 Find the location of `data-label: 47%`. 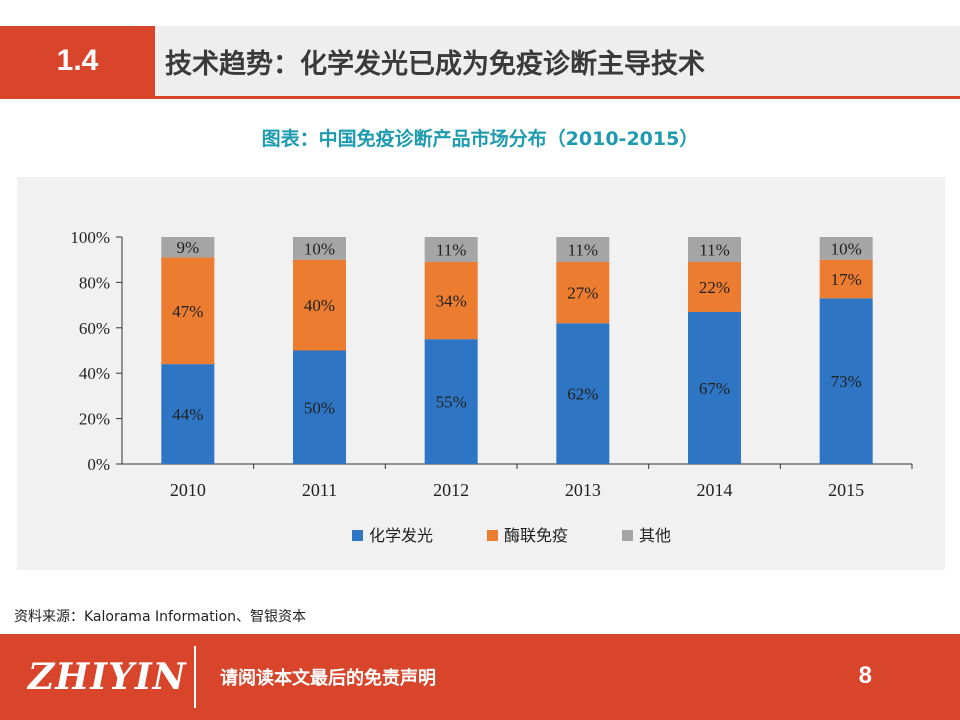

data-label: 47% is located at coordinates (187, 311).